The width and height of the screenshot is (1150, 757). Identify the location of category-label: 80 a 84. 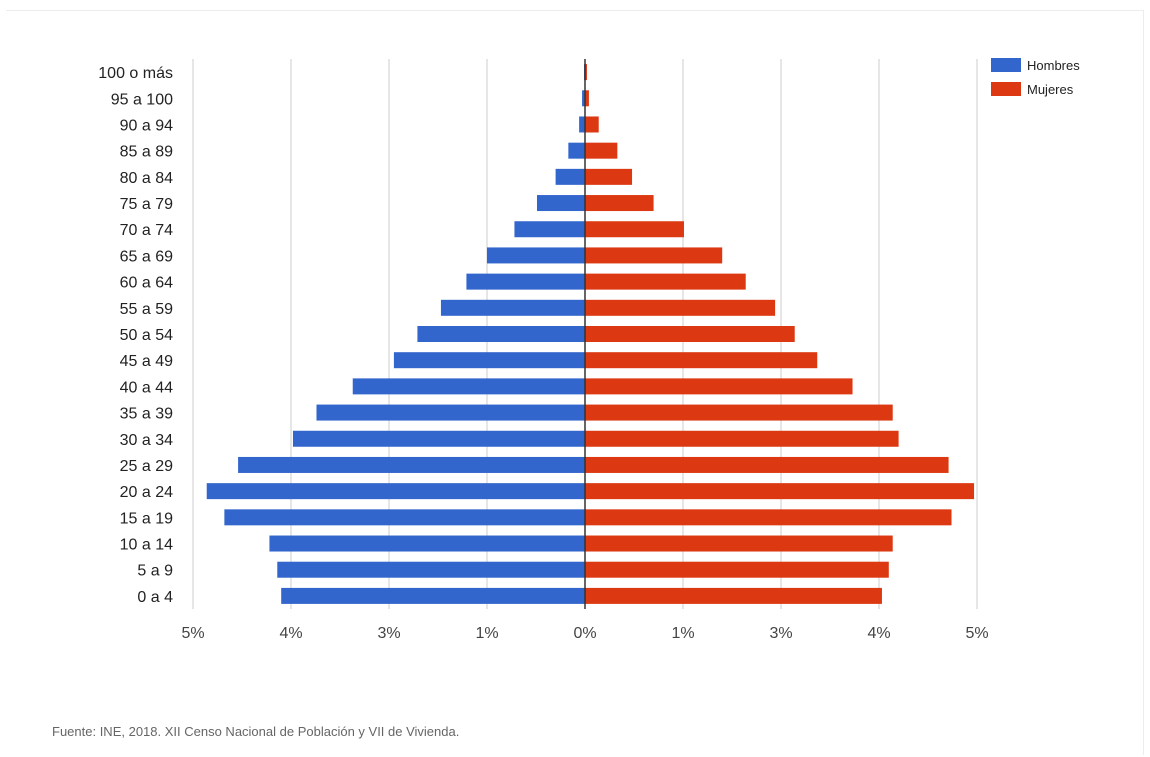
(146, 178).